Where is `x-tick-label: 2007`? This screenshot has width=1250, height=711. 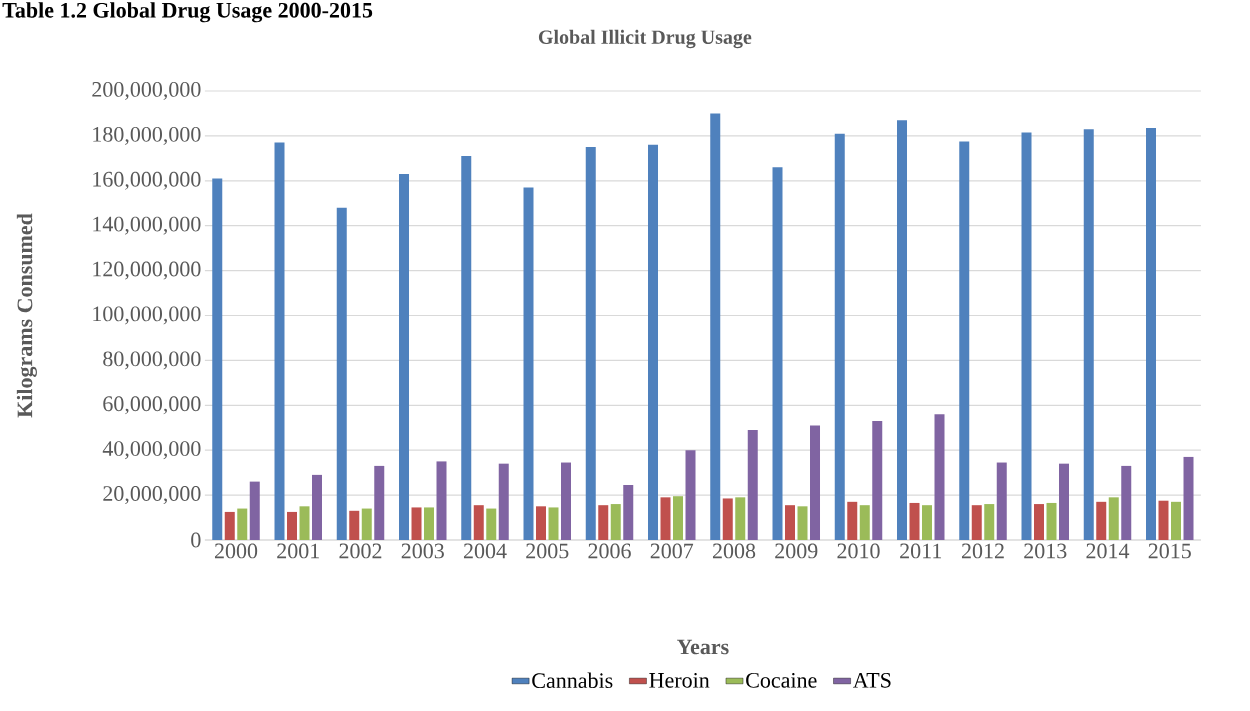 x-tick-label: 2007 is located at coordinates (672, 551).